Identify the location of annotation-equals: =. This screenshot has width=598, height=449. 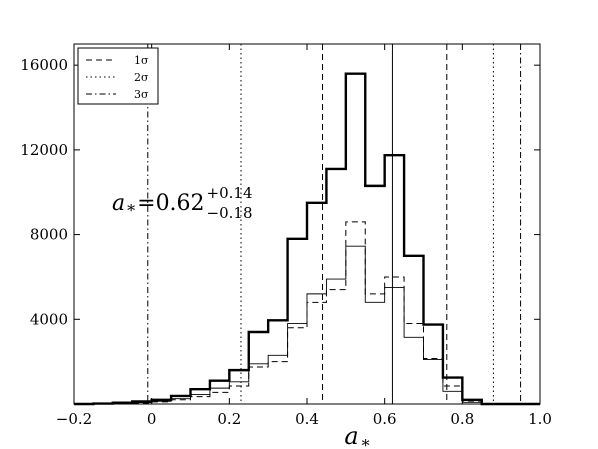
(146, 203).